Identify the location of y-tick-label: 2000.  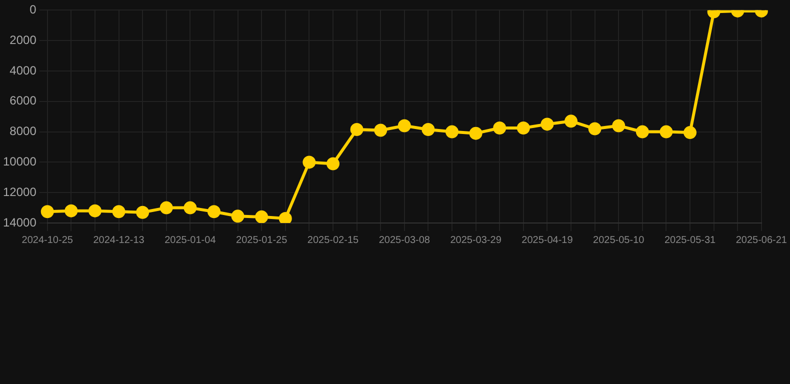
(23, 39).